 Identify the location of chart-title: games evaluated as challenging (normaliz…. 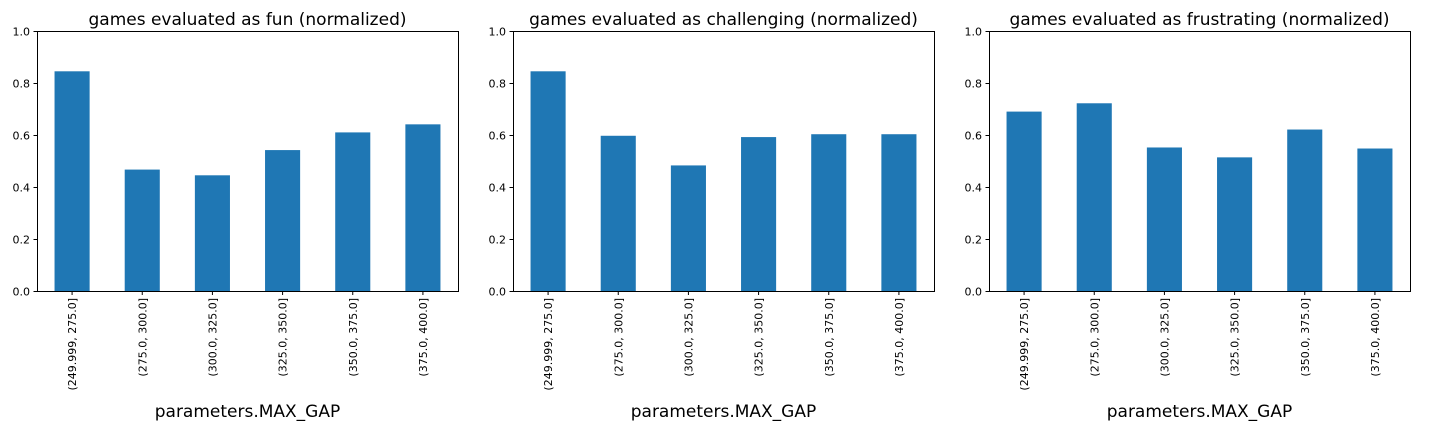
(723, 20).